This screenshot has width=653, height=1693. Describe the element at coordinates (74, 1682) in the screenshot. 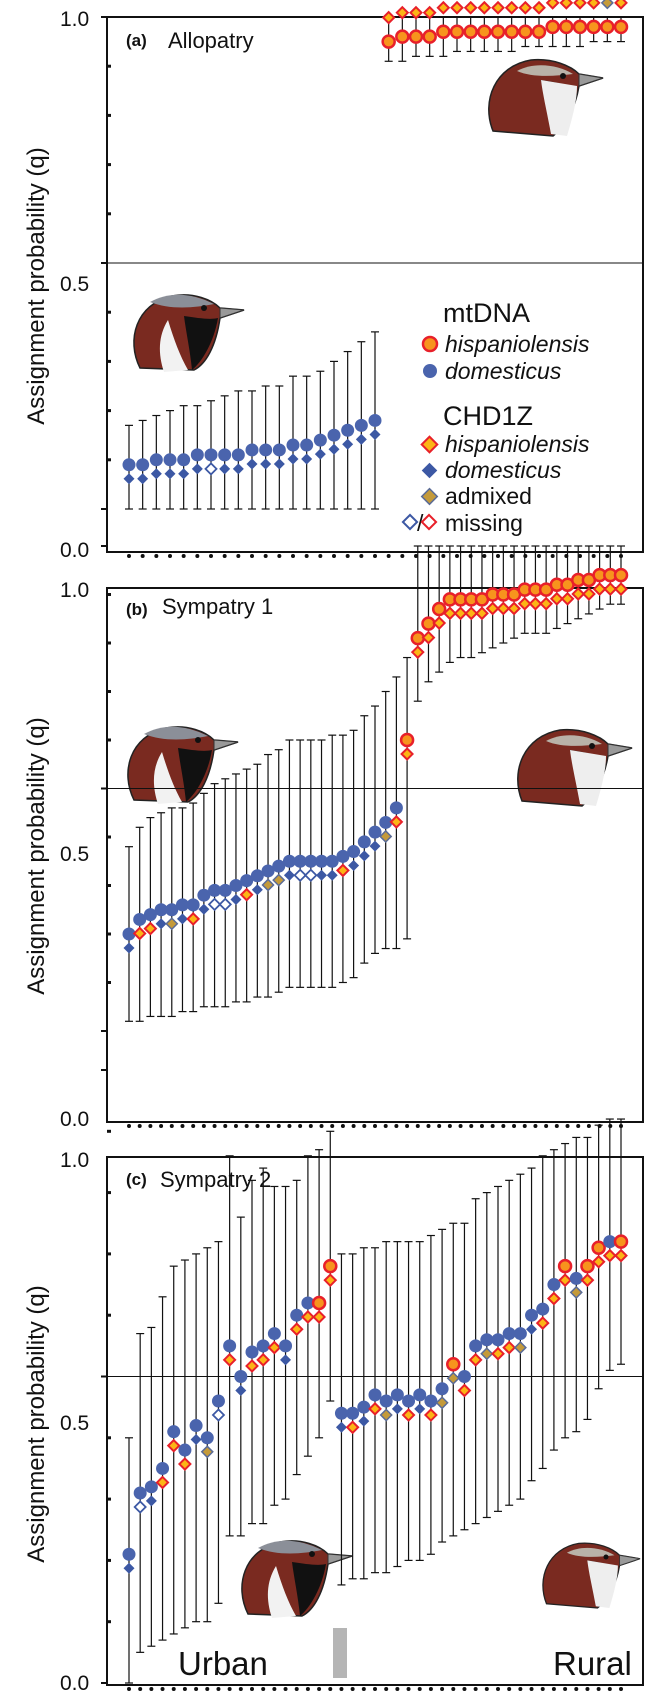

I see `panel-c-ytick-bottom: 0.0` at that location.